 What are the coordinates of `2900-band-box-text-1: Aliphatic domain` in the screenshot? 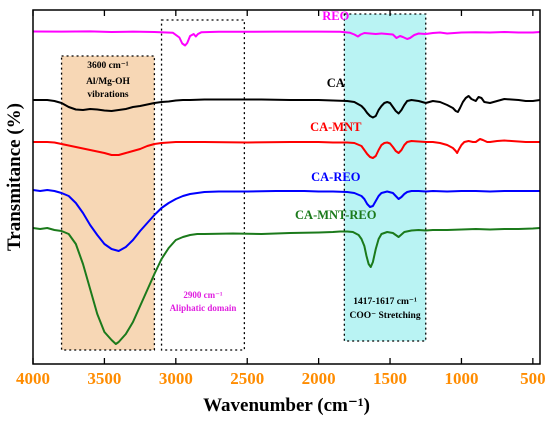 It's located at (203, 308).